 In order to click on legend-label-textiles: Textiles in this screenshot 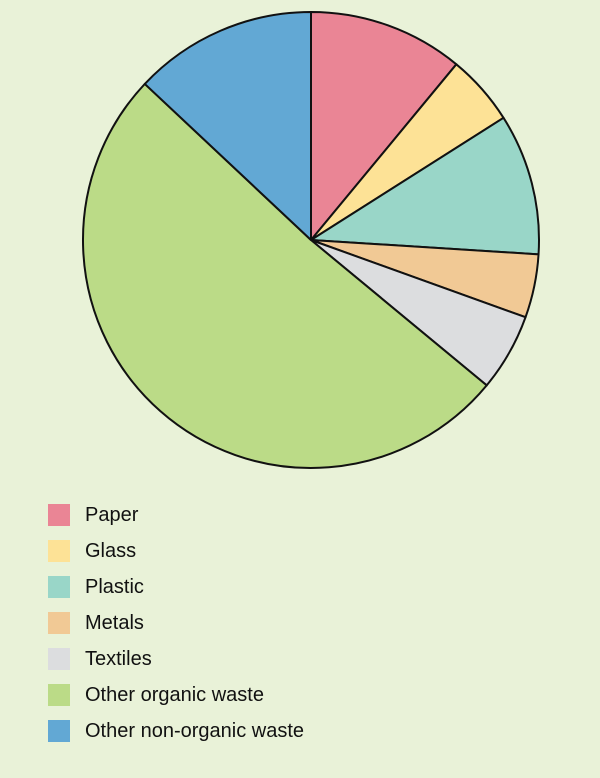, I will do `click(118, 659)`.